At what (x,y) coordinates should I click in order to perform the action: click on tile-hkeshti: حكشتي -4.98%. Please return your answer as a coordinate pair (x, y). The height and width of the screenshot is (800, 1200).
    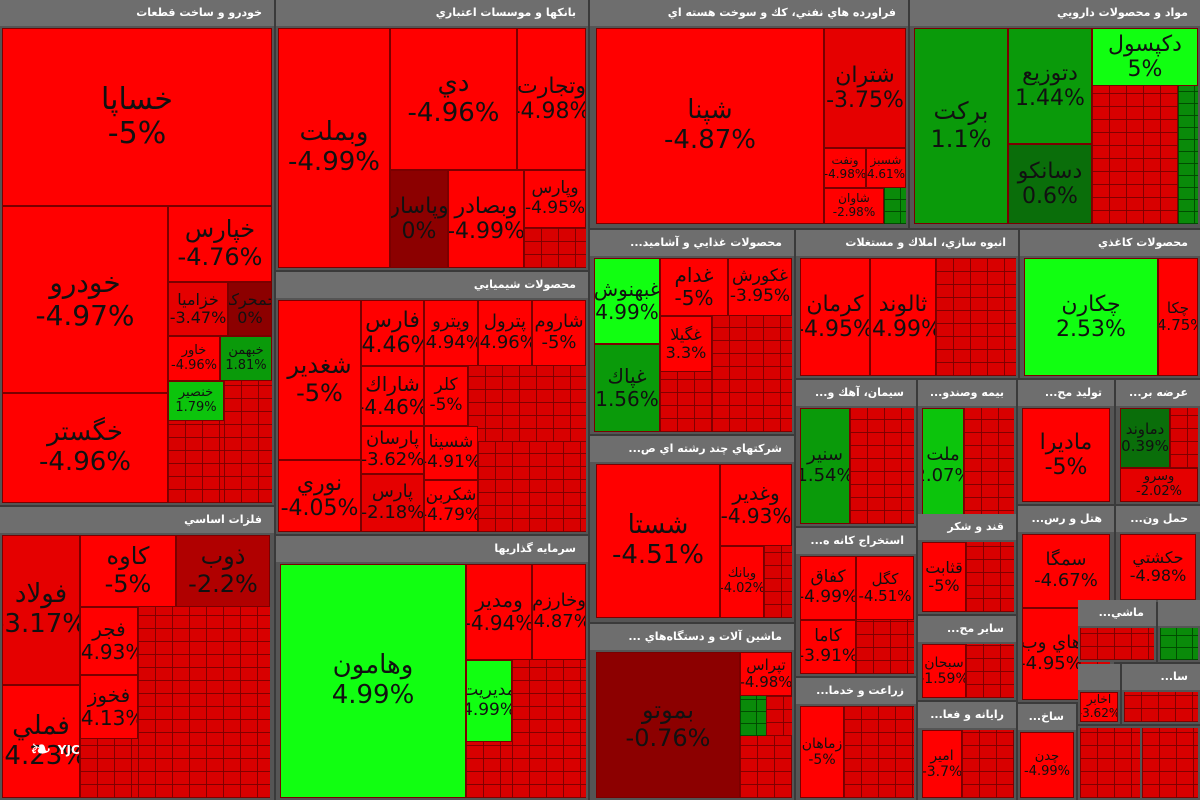
    Looking at the image, I should click on (1158, 567).